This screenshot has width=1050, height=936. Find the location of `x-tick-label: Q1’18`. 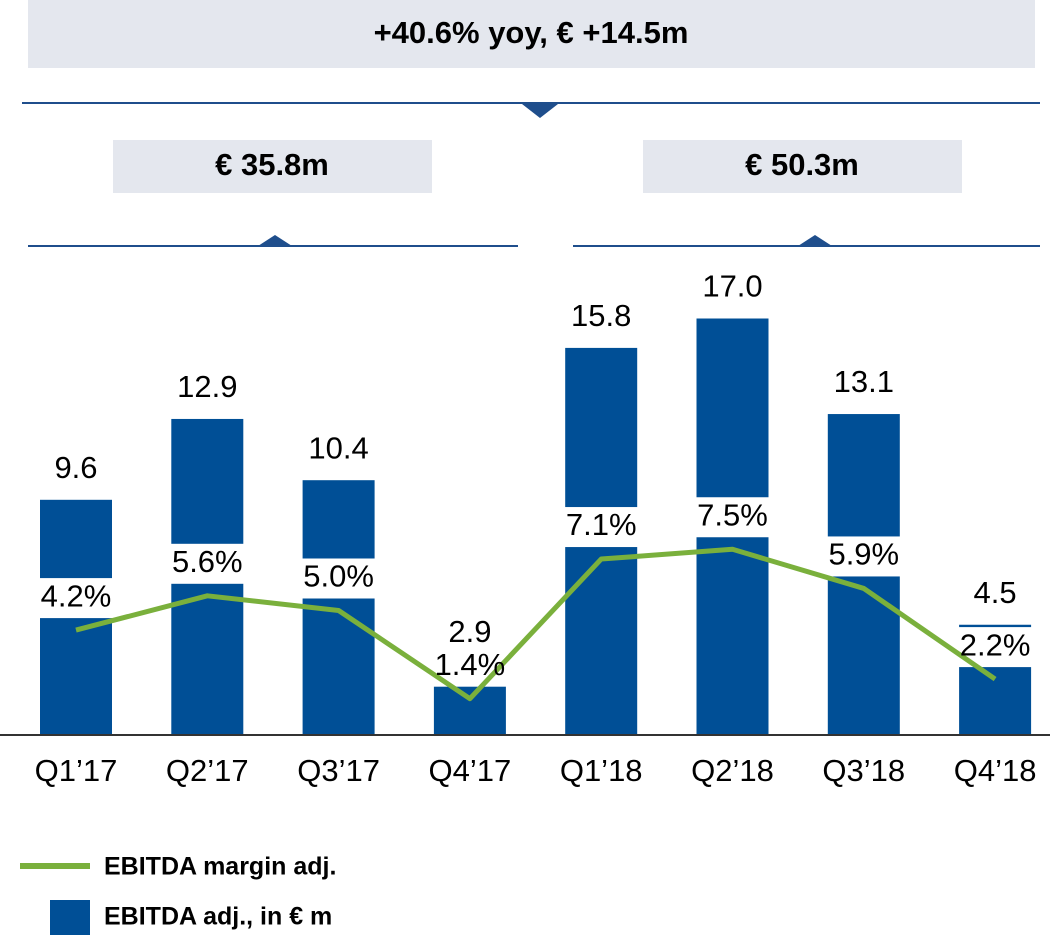

x-tick-label: Q1’18 is located at coordinates (601, 770).